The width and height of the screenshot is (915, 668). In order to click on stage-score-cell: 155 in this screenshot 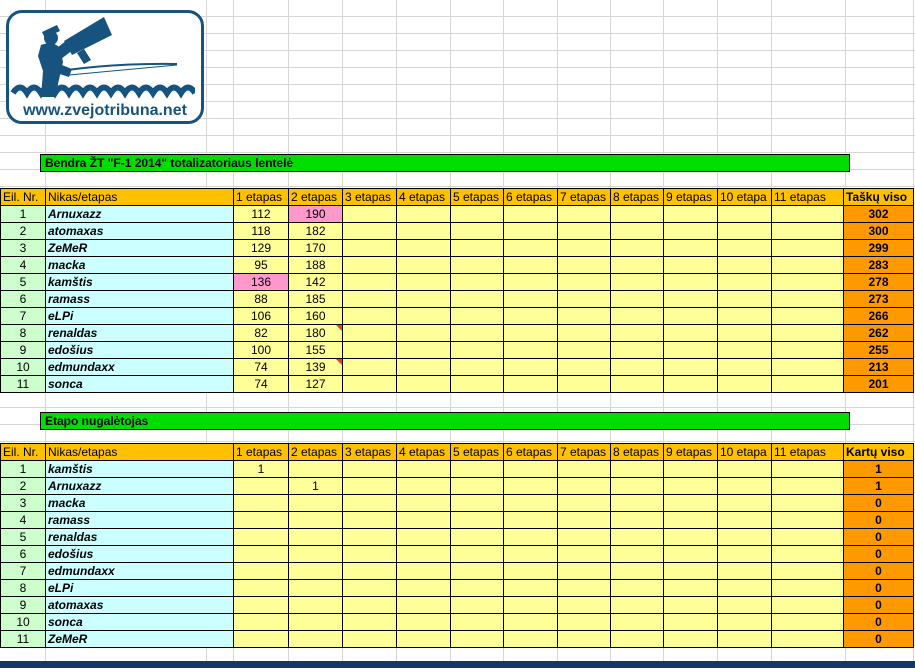, I will do `click(315, 350)`.